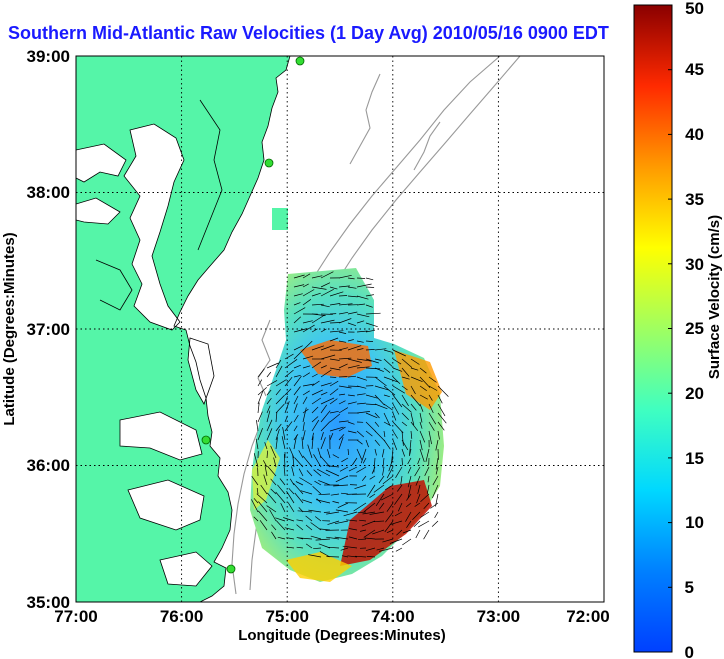 The image size is (724, 659). I want to click on colorbar-tick-label: 5, so click(689, 587).